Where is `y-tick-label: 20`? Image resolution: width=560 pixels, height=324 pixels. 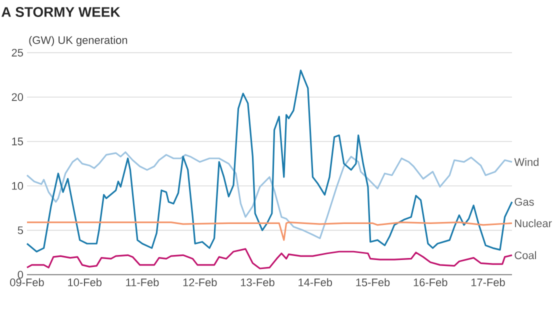
y-tick-label: 20 is located at coordinates (18, 97).